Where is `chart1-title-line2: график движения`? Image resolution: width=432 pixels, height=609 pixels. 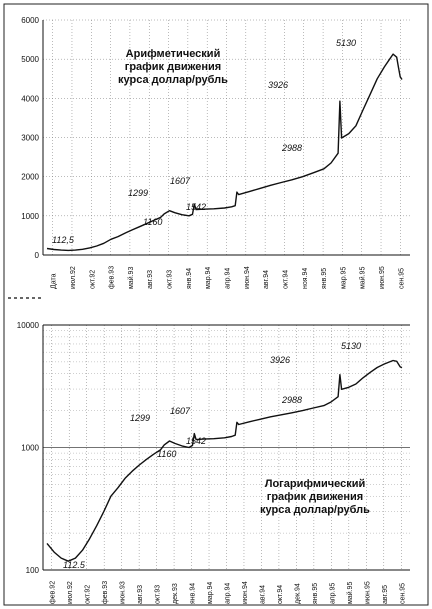 chart1-title-line2: график движения is located at coordinates (173, 67).